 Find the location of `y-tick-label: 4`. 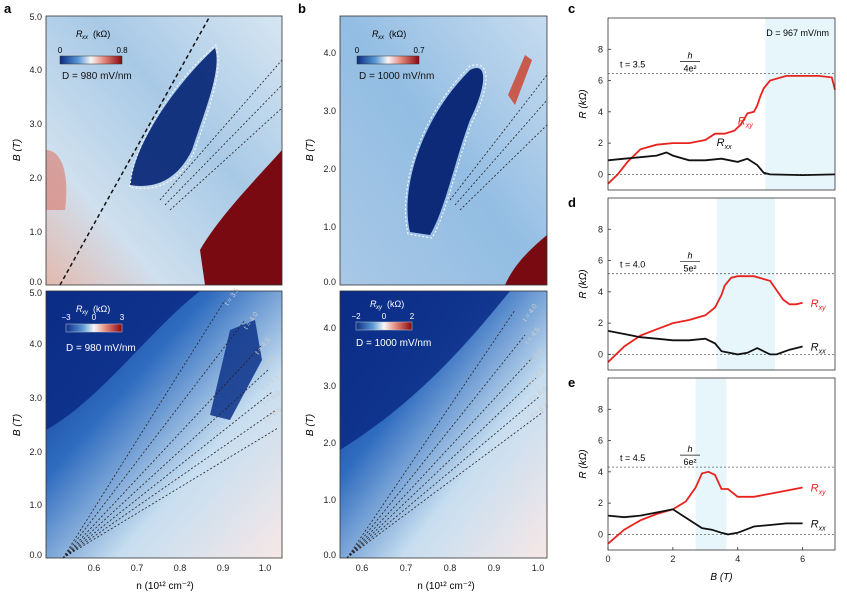

y-tick-label: 4 is located at coordinates (600, 292).